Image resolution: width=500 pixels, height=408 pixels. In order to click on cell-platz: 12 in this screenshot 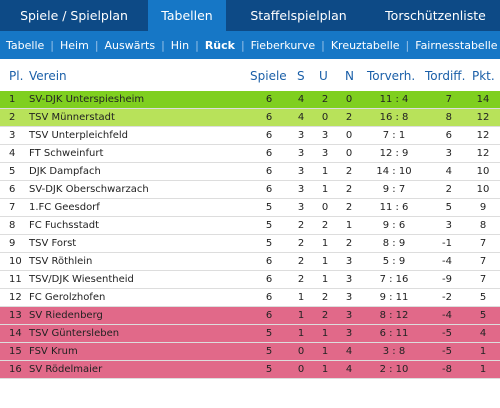, I will do `click(15, 297)`.